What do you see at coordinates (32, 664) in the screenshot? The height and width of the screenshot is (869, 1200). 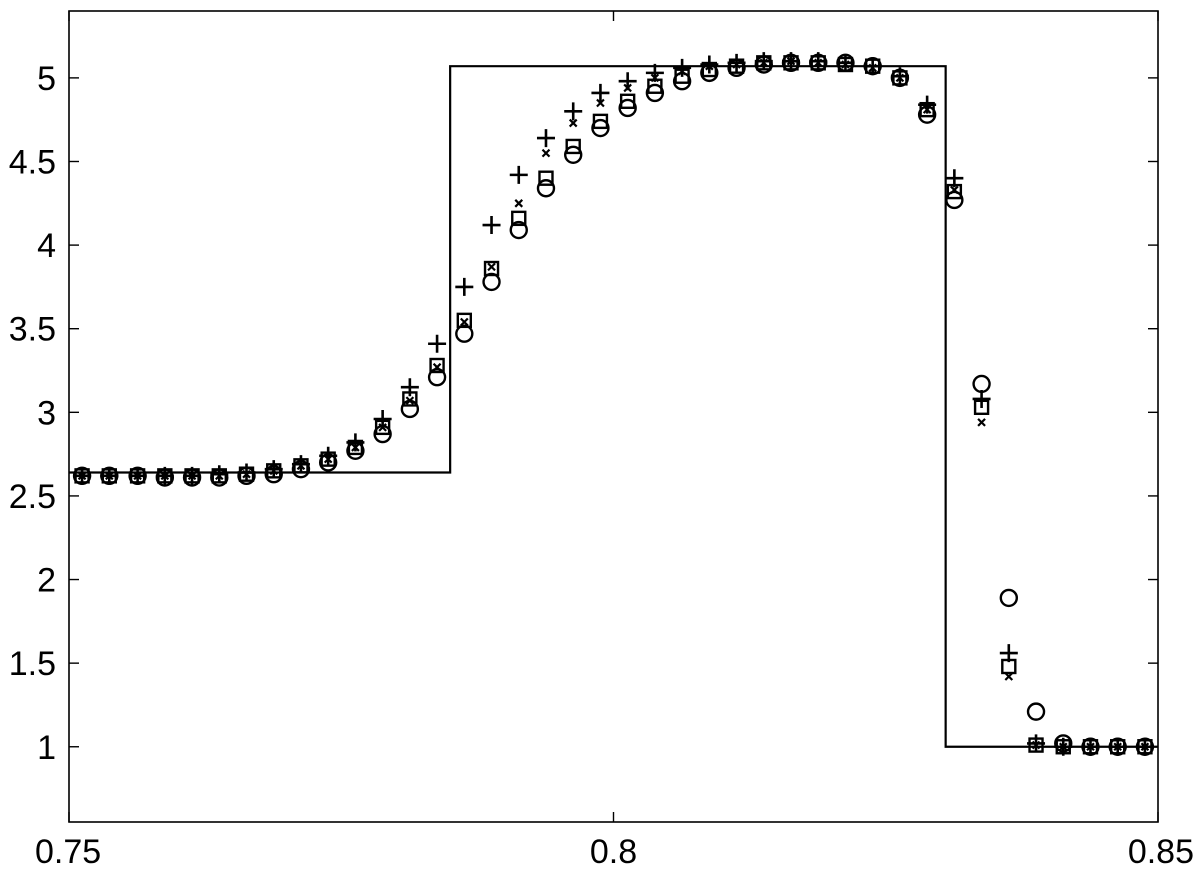 I see `y-tick-label-1: 1.5` at bounding box center [32, 664].